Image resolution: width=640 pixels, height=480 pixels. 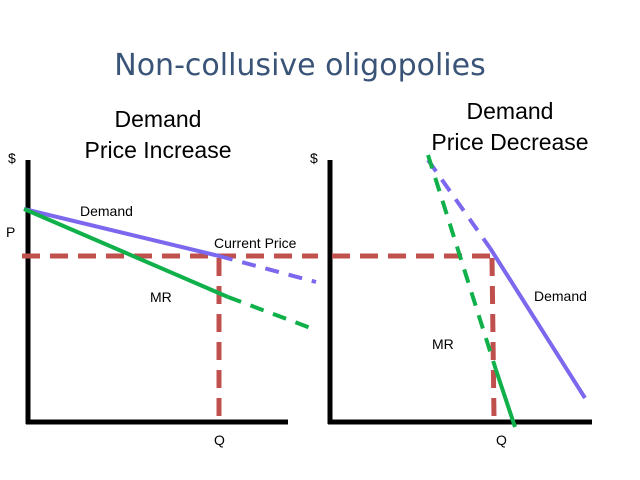 I want to click on right-mr-label: MR, so click(x=443, y=344).